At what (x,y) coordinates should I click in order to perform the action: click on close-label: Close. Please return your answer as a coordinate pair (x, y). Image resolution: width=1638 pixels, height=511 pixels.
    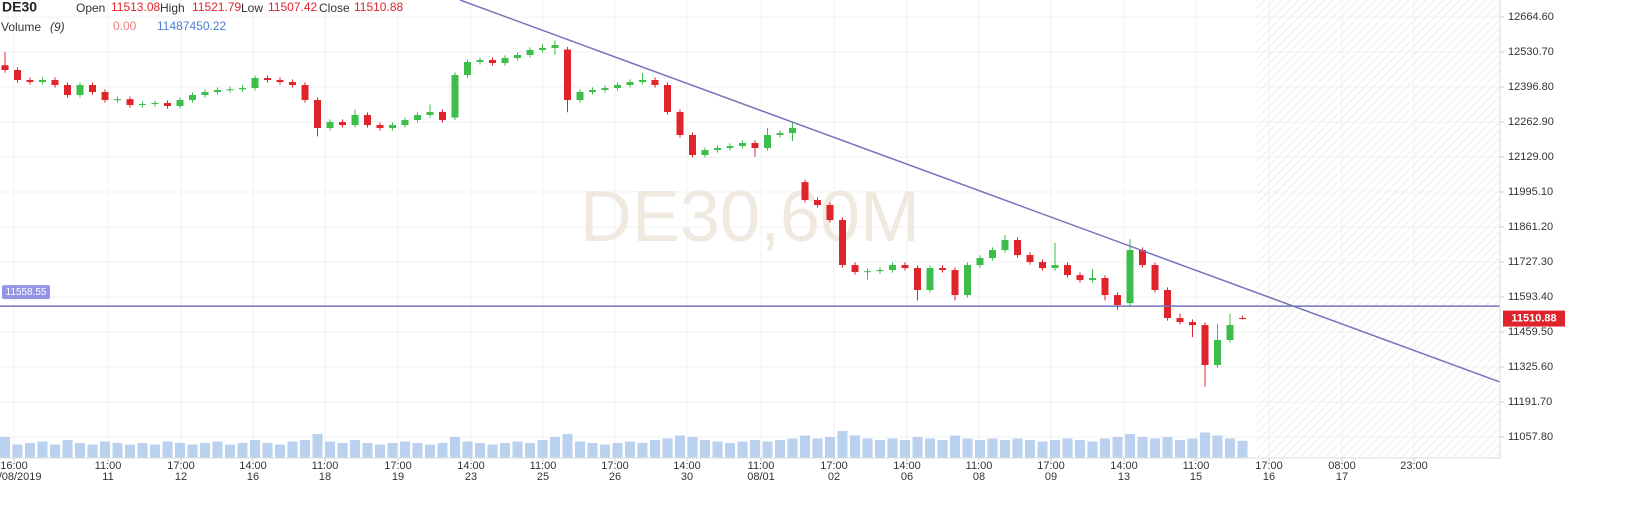
    Looking at the image, I should click on (334, 8).